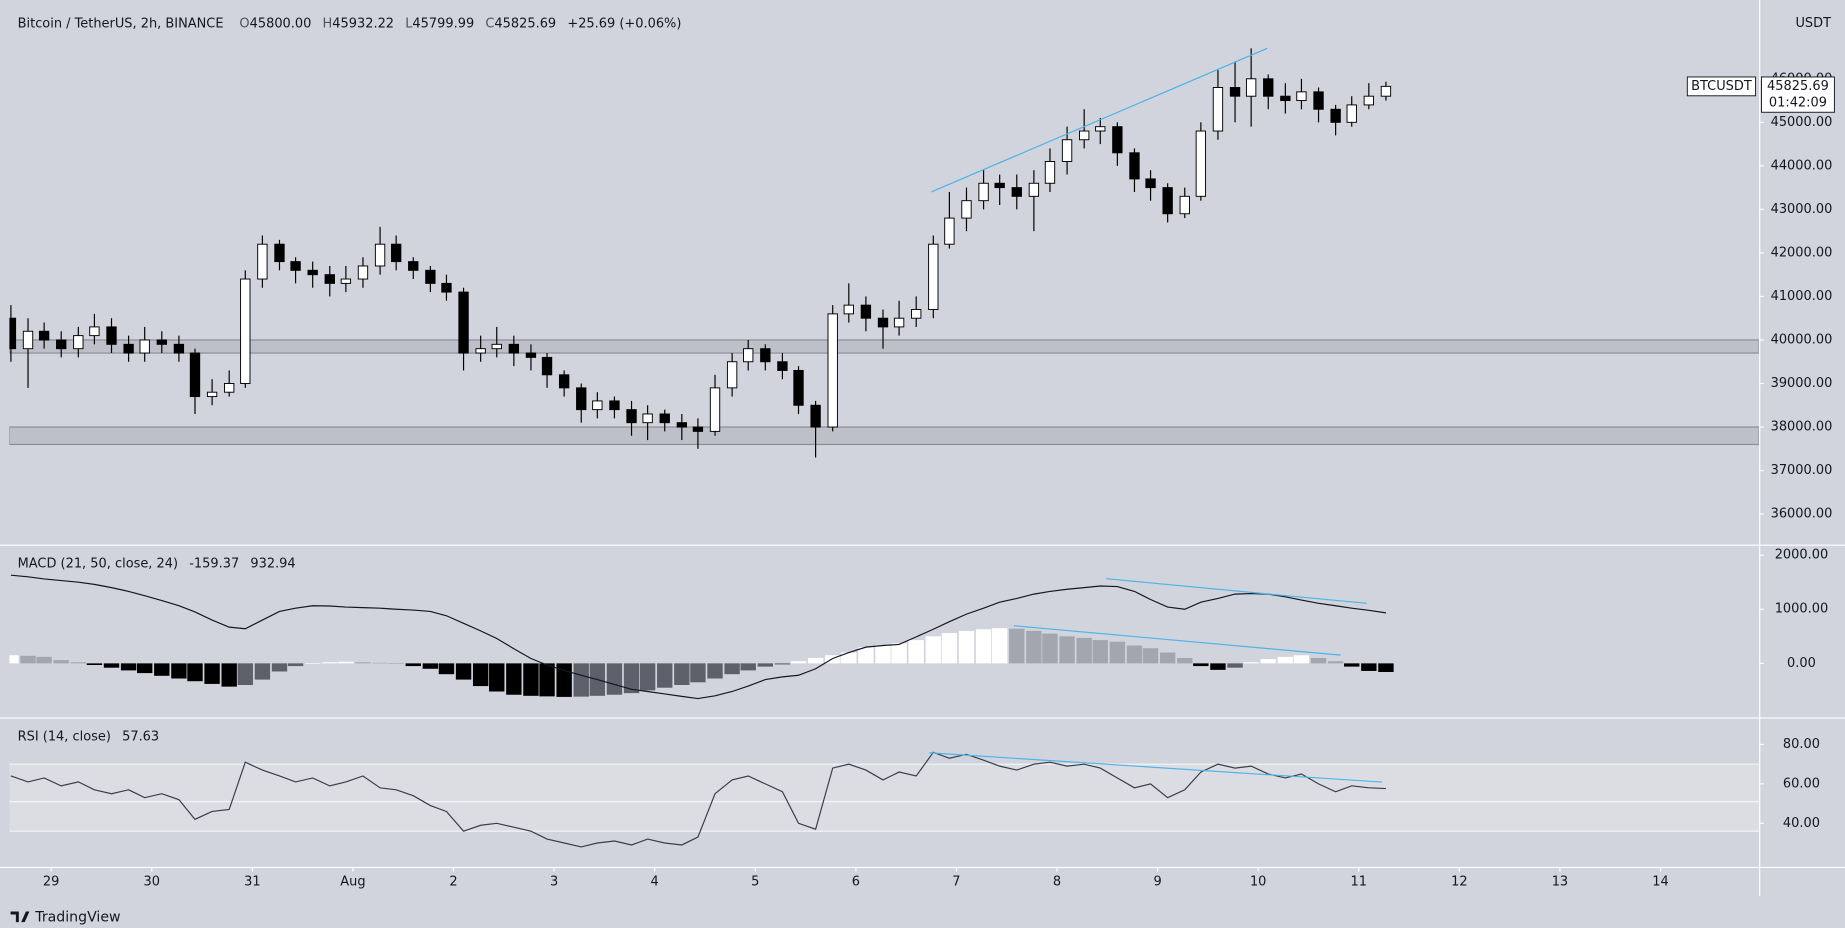  I want to click on ohlc-value: 45932.22, so click(363, 23).